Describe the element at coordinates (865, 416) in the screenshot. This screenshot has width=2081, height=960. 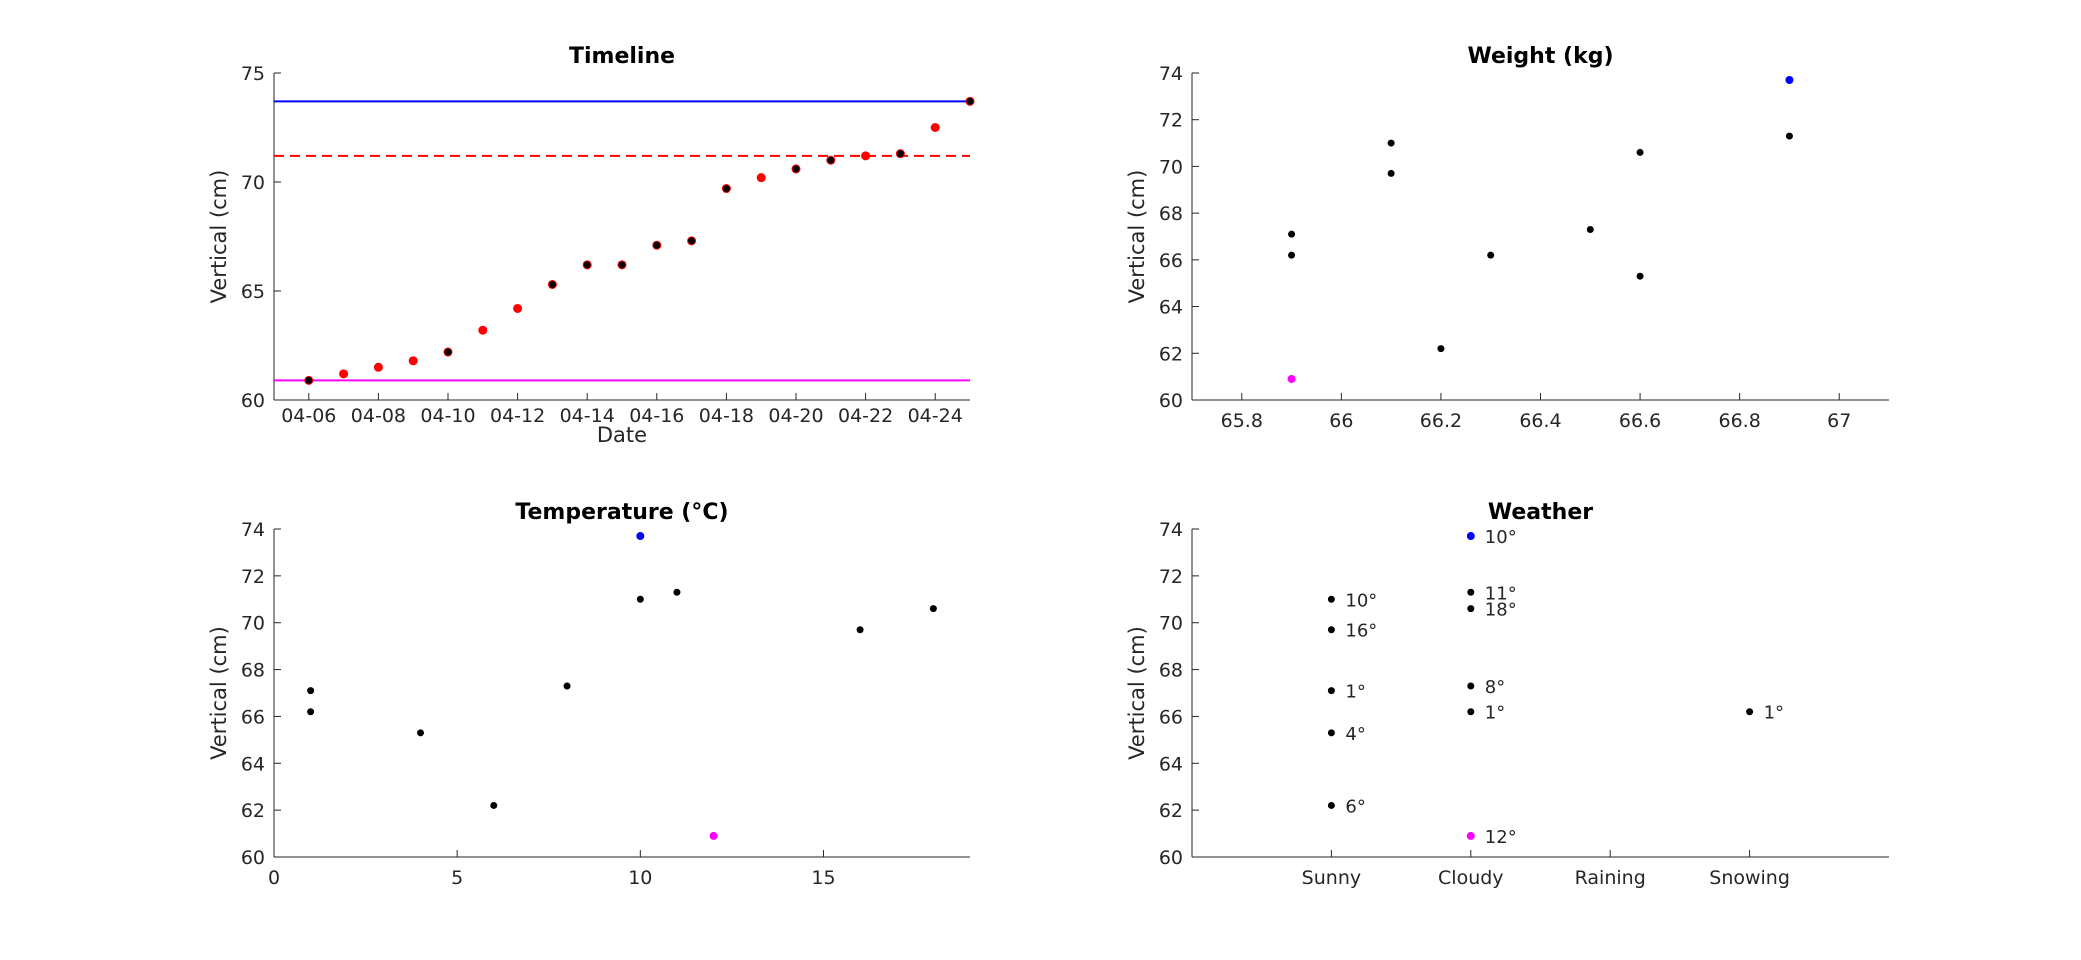
I see `x-tick-label: 04-22` at that location.